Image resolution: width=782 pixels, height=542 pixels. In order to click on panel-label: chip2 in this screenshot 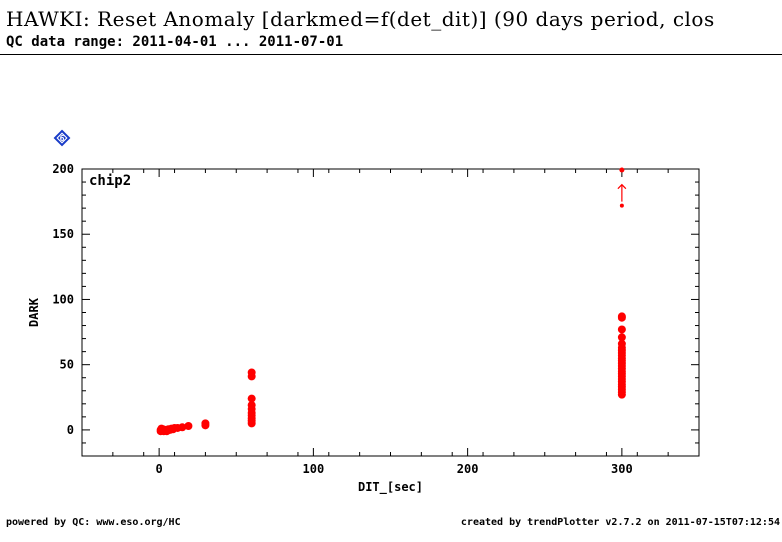, I will do `click(110, 181)`.